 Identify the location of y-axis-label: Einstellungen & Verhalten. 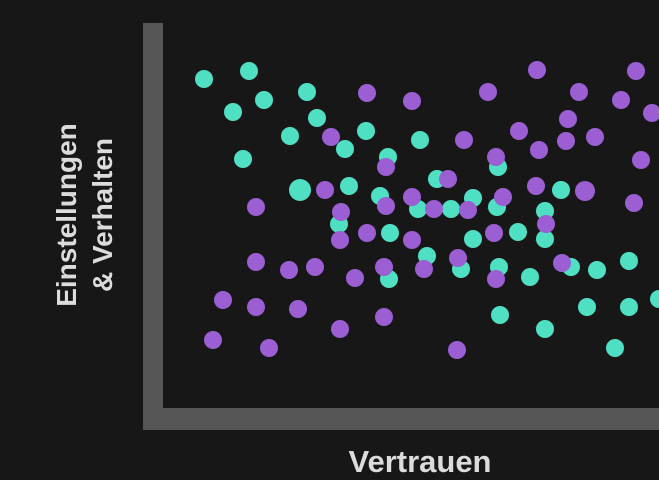
(84, 215).